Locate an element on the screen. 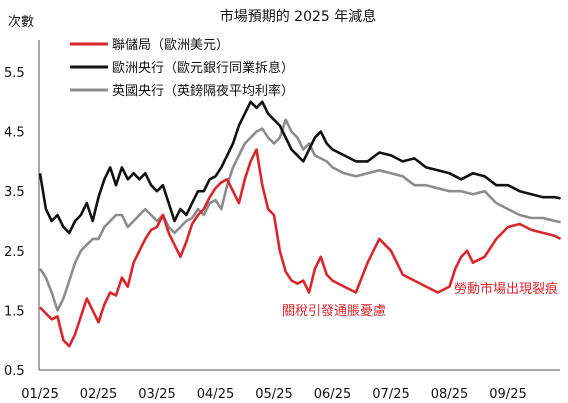 Image resolution: width=568 pixels, height=403 pixels. x-tick-label: 01/25 is located at coordinates (39, 394).